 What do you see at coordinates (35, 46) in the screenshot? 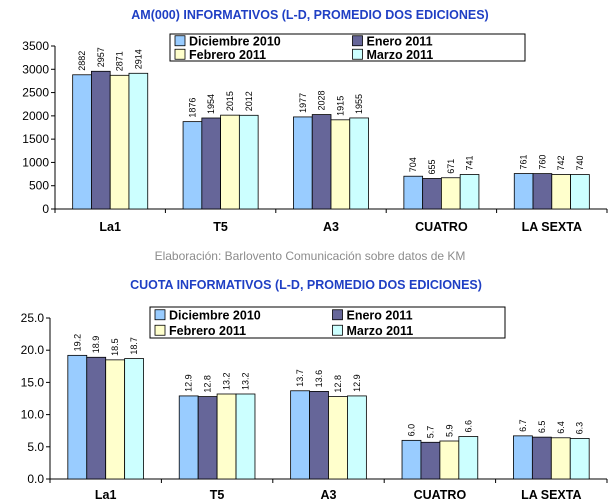
I see `chart1-ytick-label: 3500` at bounding box center [35, 46].